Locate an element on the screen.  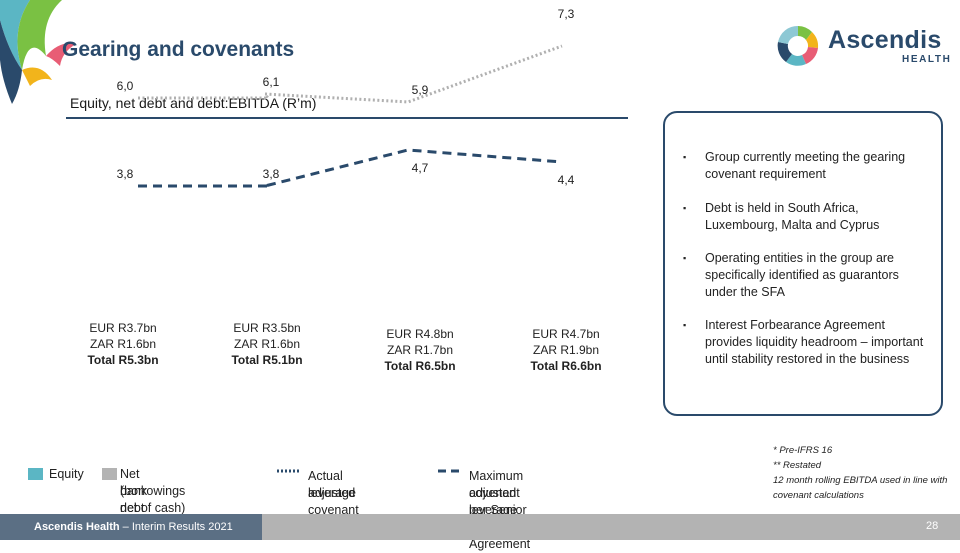
footer-accent is located at coordinates (131, 527).